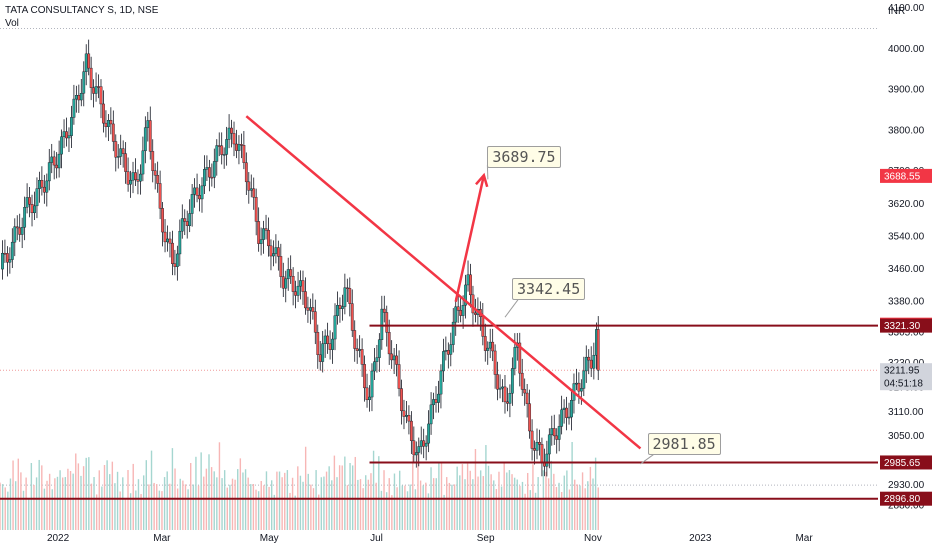  Describe the element at coordinates (524, 156) in the screenshot. I see `price-callout: 3689.75` at that location.